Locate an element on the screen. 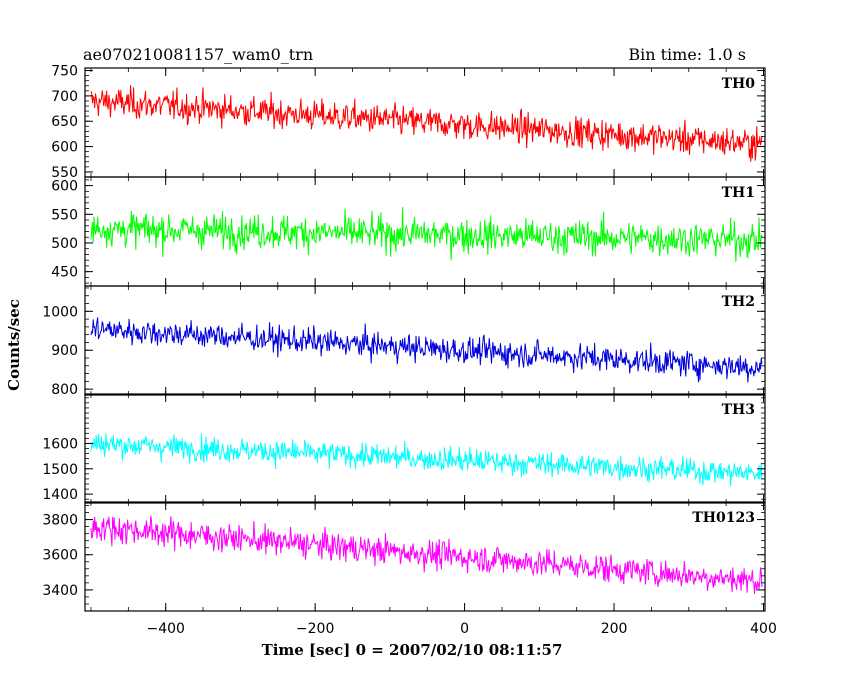  x-tick-label: 0 is located at coordinates (464, 629).